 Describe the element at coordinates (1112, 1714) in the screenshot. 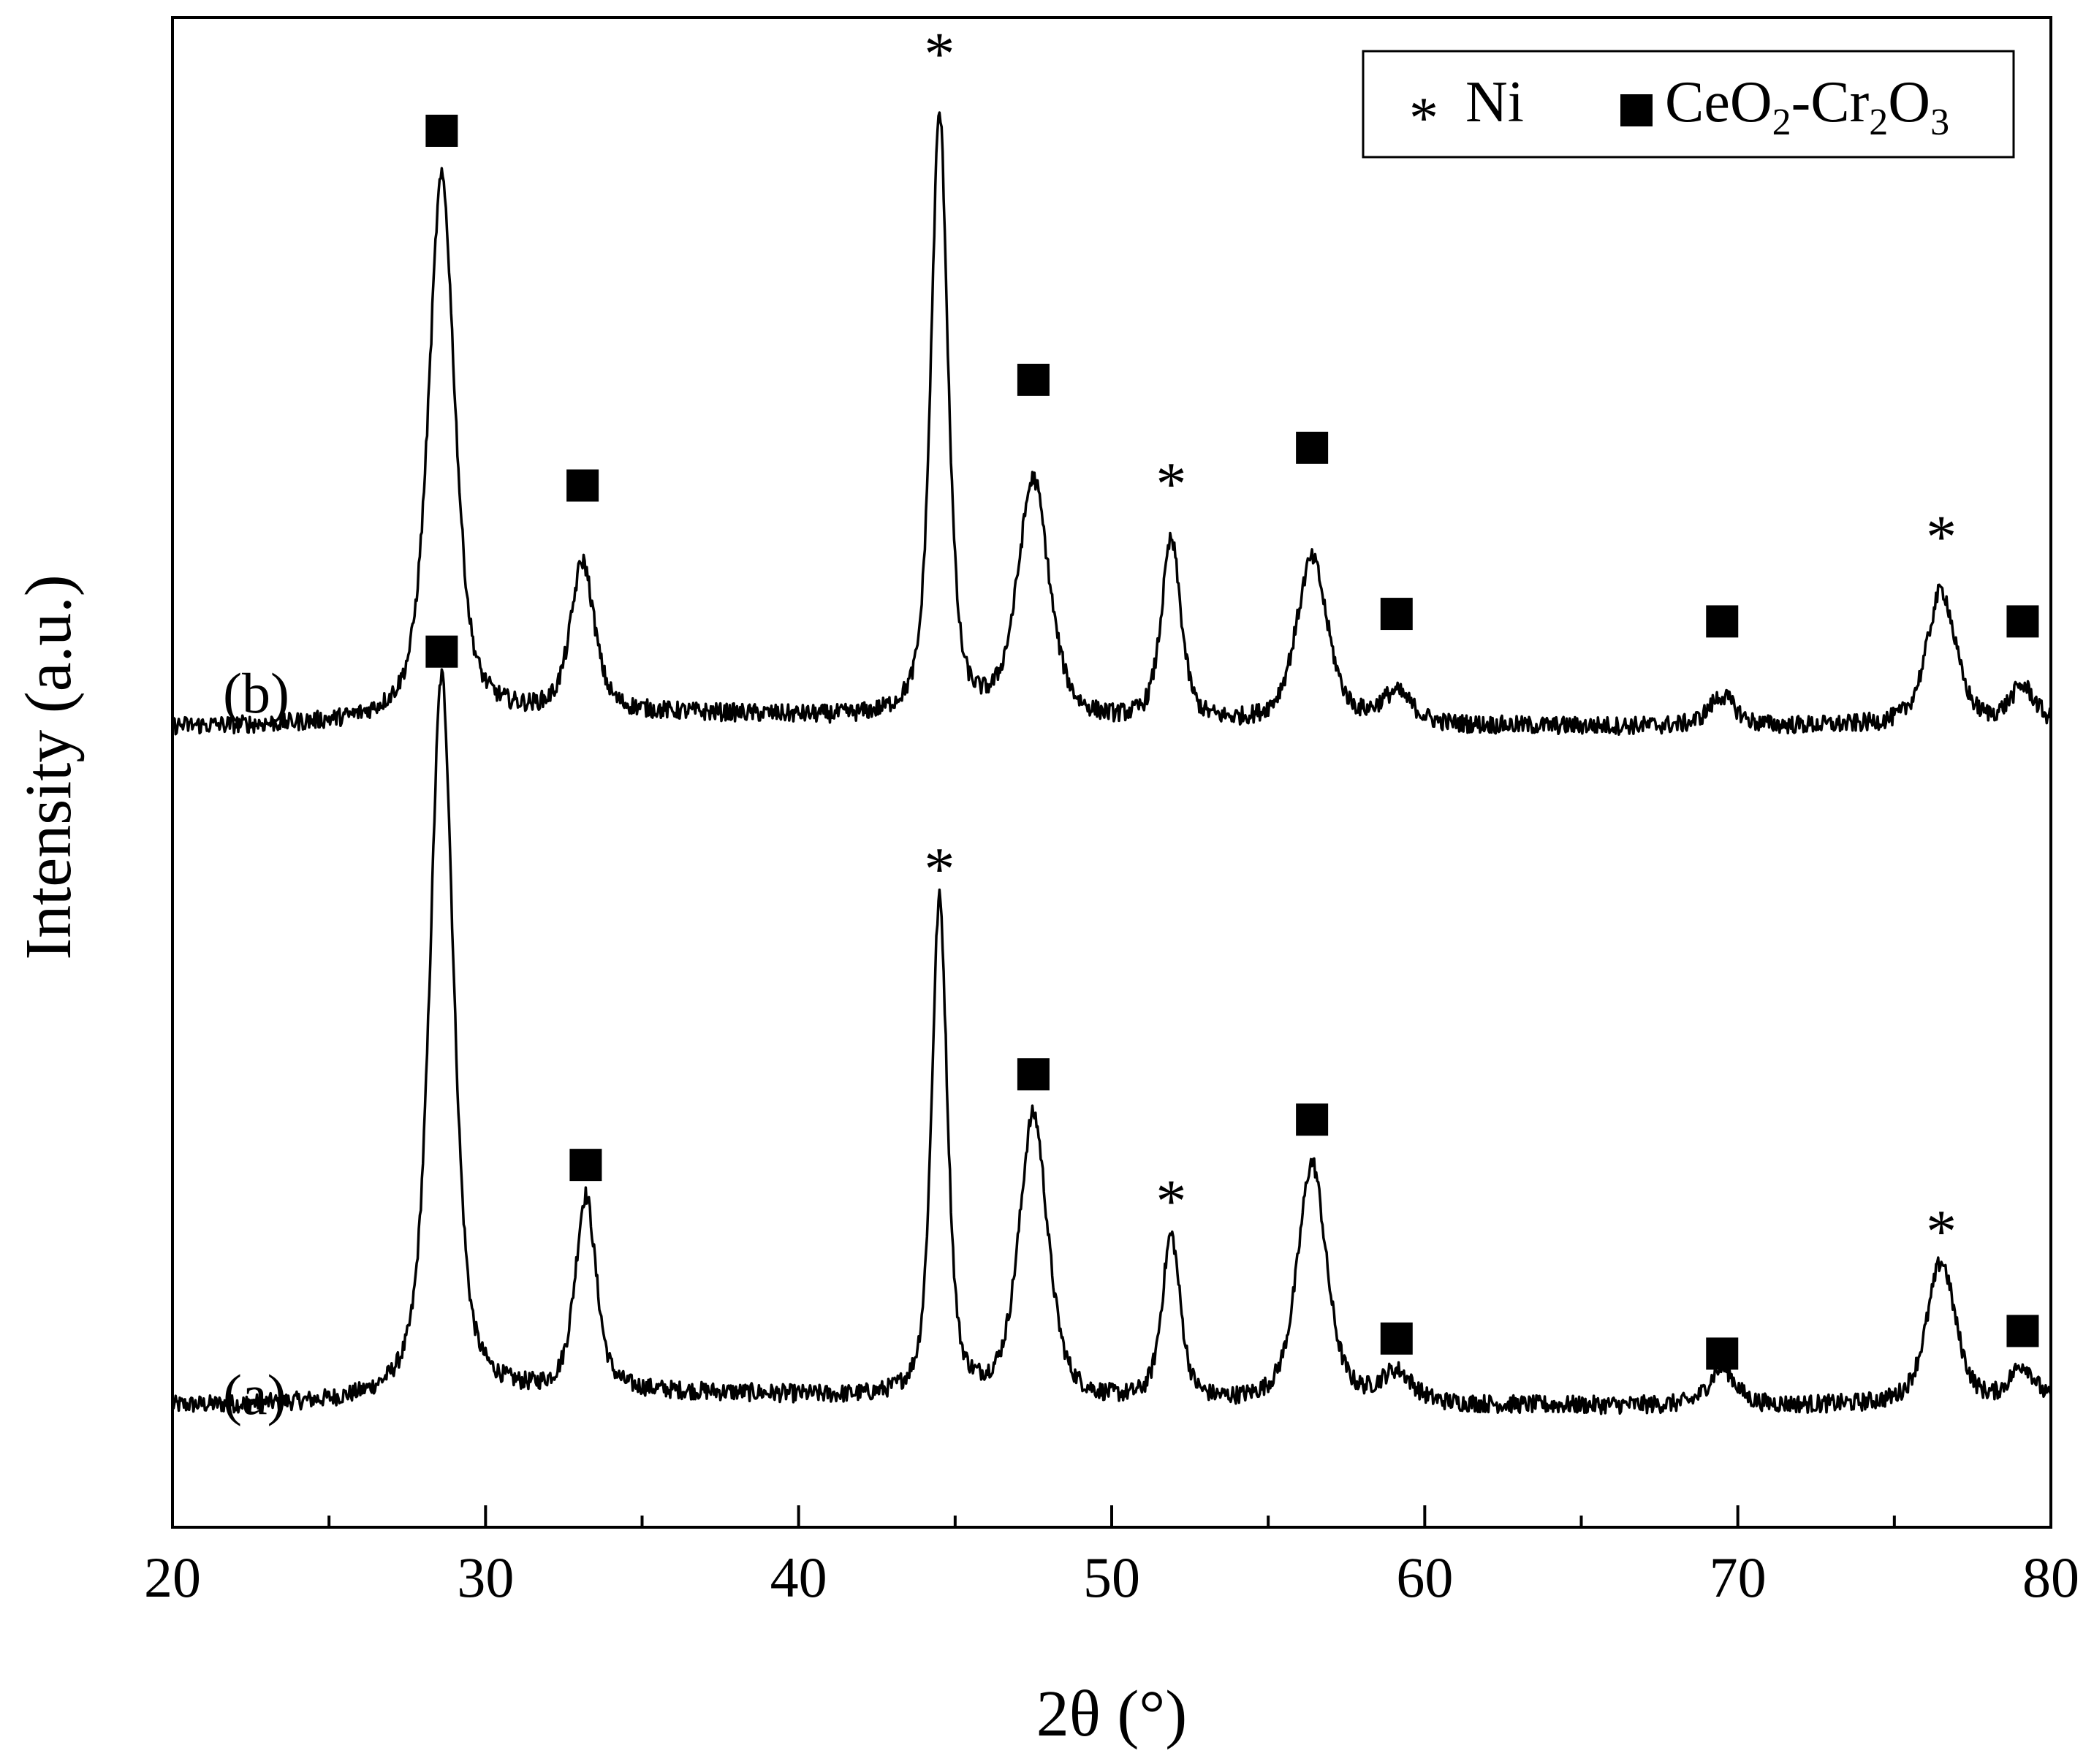

I see `x-axis-label: 2θ (°)` at that location.